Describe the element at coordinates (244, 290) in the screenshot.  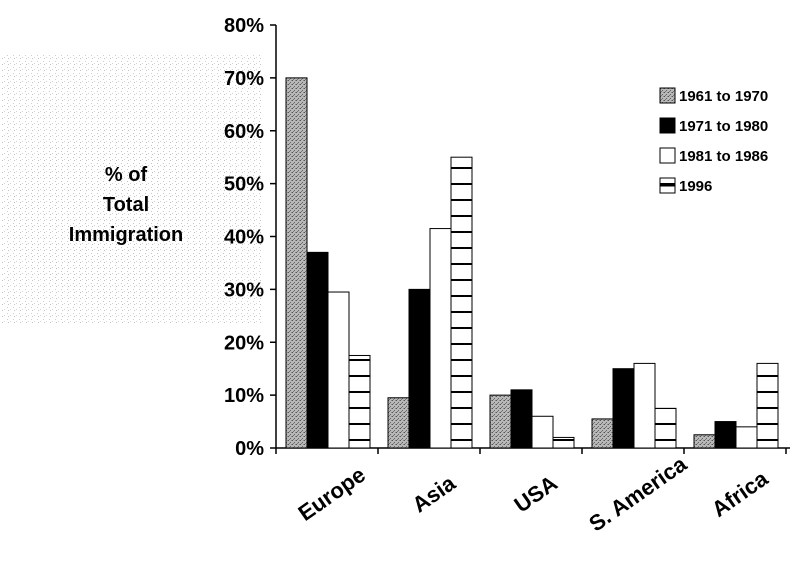
I see `y-tick-label: 30%` at that location.